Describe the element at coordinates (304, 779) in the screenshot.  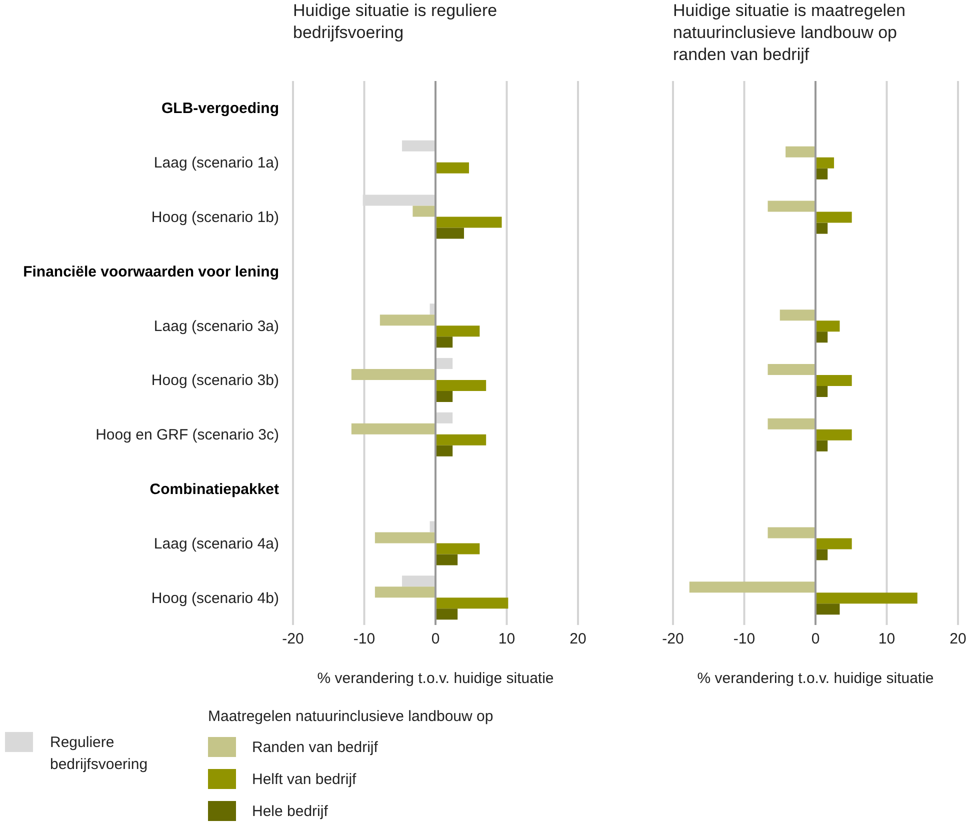
I see `legend-label: Helft van bedrijf` at that location.